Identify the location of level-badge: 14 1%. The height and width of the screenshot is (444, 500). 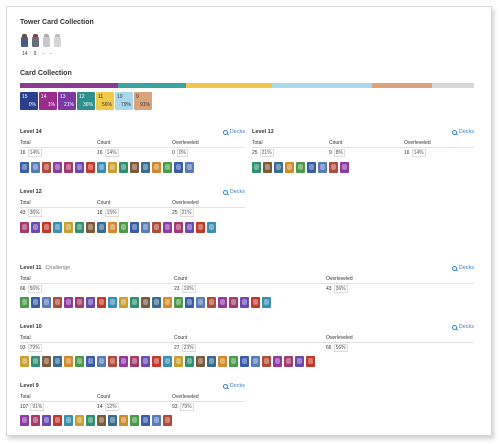
(48, 101).